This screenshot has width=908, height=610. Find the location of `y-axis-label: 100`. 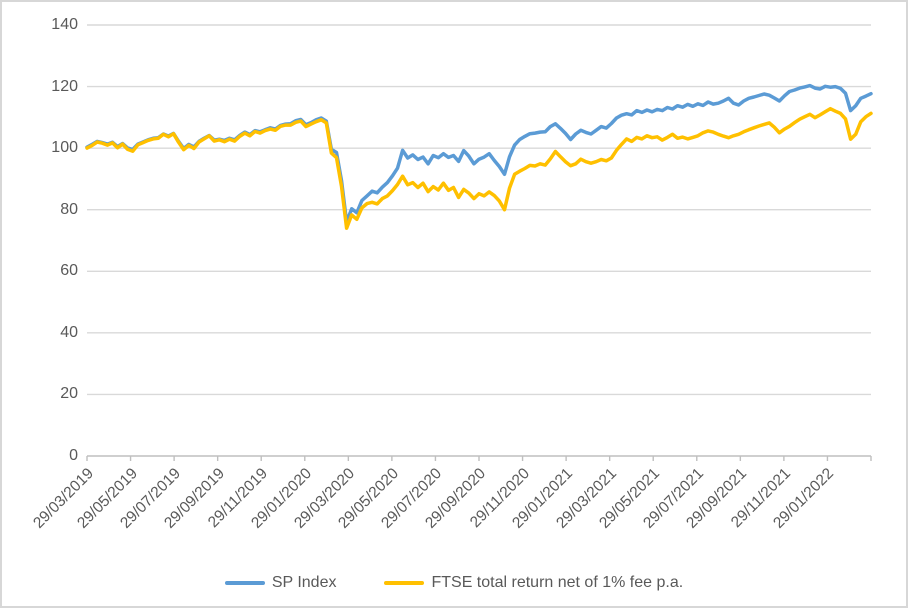

y-axis-label: 100 is located at coordinates (64, 148).